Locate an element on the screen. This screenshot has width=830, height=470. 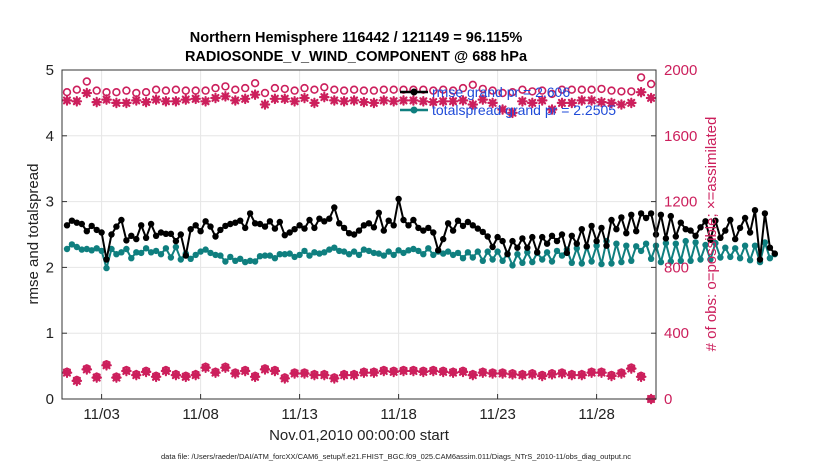
x-axis-label: Nov.01,2010 00:00:00 start is located at coordinates (359, 435).